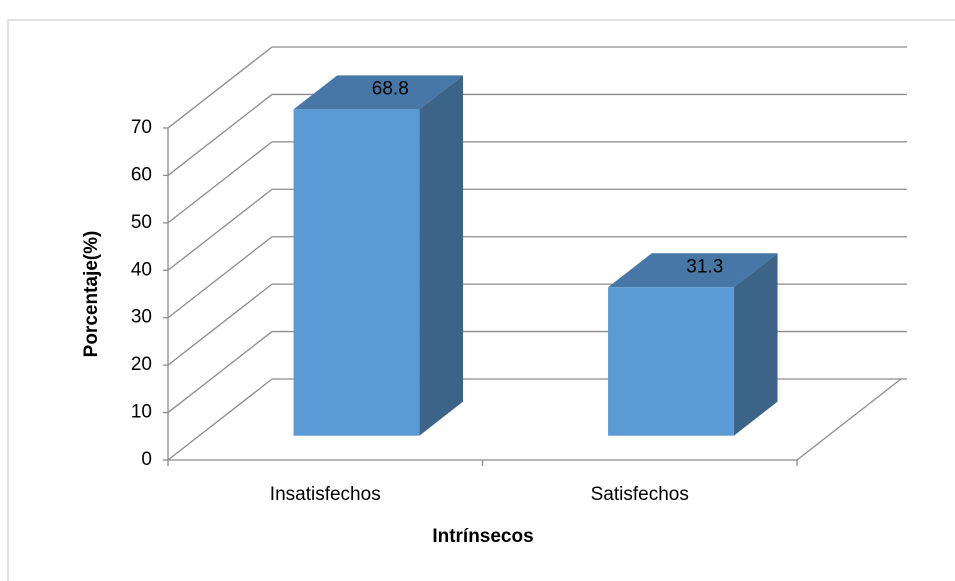  Describe the element at coordinates (704, 266) in the screenshot. I see `value-label: 31.3` at that location.